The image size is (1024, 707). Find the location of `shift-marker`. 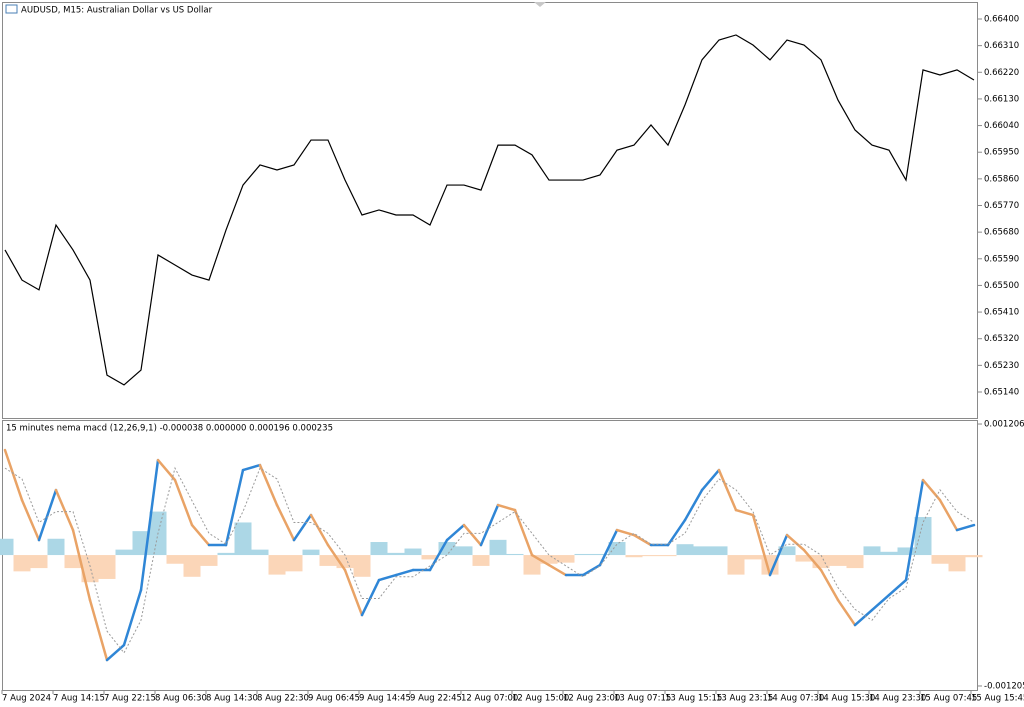

shift-marker is located at coordinates (540, 4).